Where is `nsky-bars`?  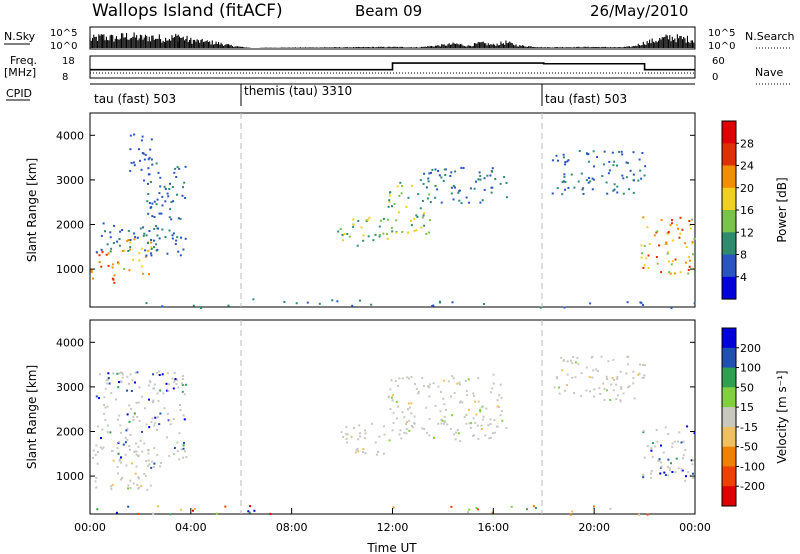
nsky-bars is located at coordinates (392, 40).